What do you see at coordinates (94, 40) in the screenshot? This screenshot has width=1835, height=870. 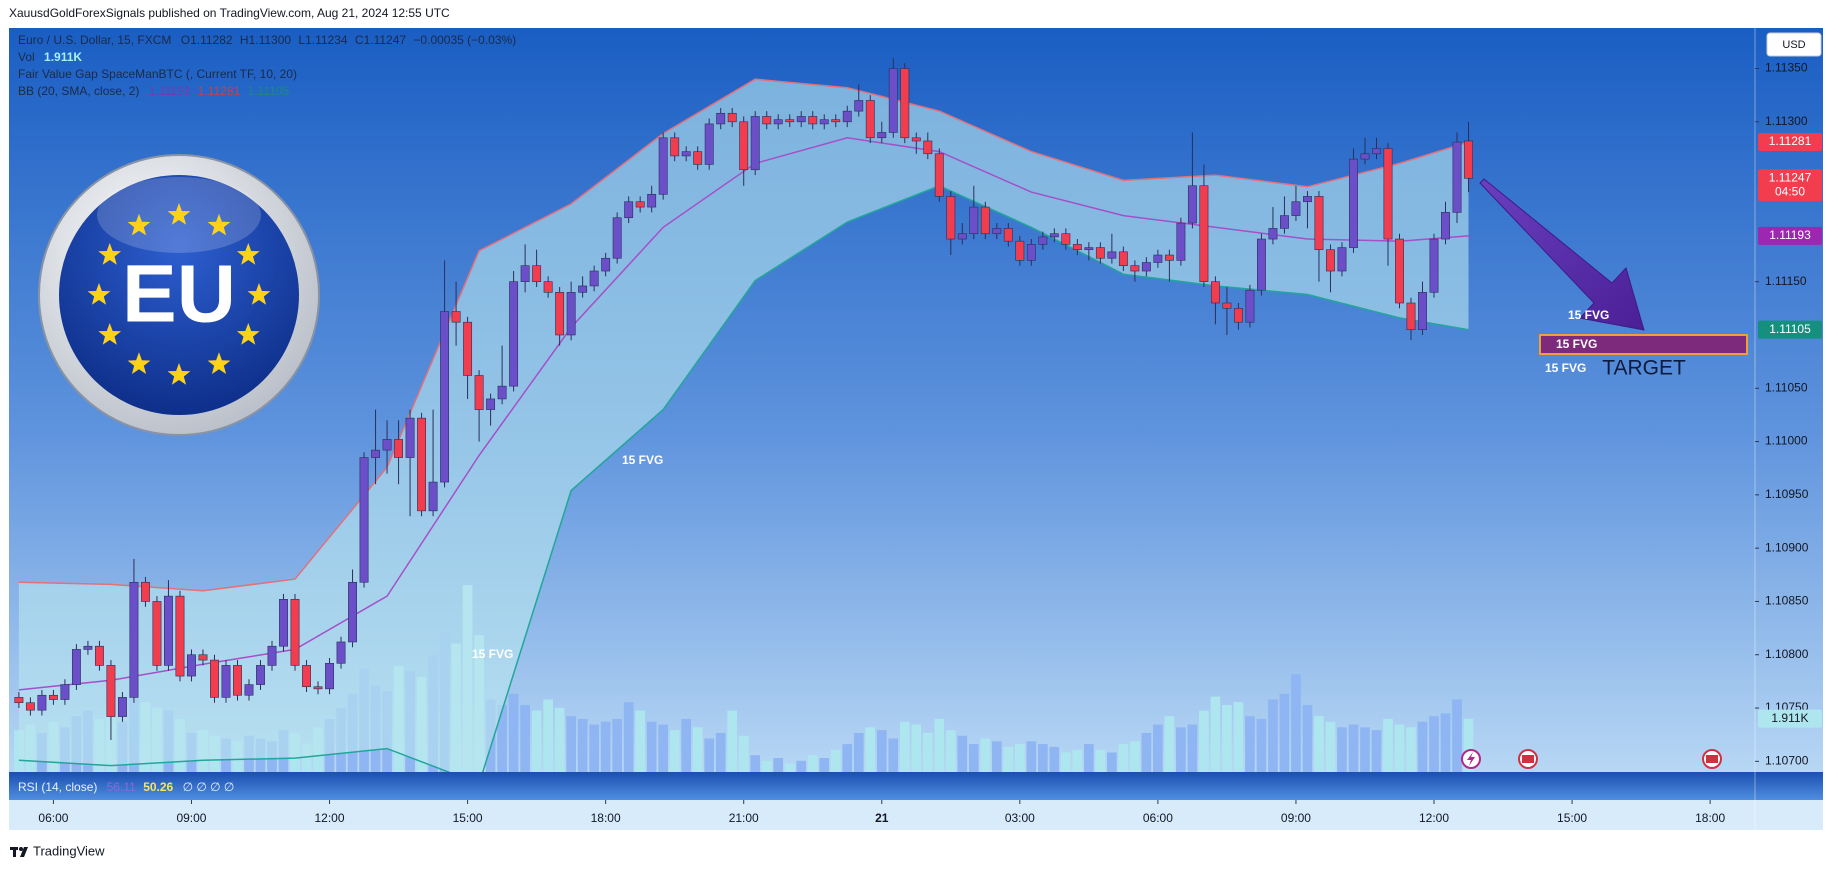 I see `legend-symbol: Euro / U.S. Dollar, 15, FXCM` at bounding box center [94, 40].